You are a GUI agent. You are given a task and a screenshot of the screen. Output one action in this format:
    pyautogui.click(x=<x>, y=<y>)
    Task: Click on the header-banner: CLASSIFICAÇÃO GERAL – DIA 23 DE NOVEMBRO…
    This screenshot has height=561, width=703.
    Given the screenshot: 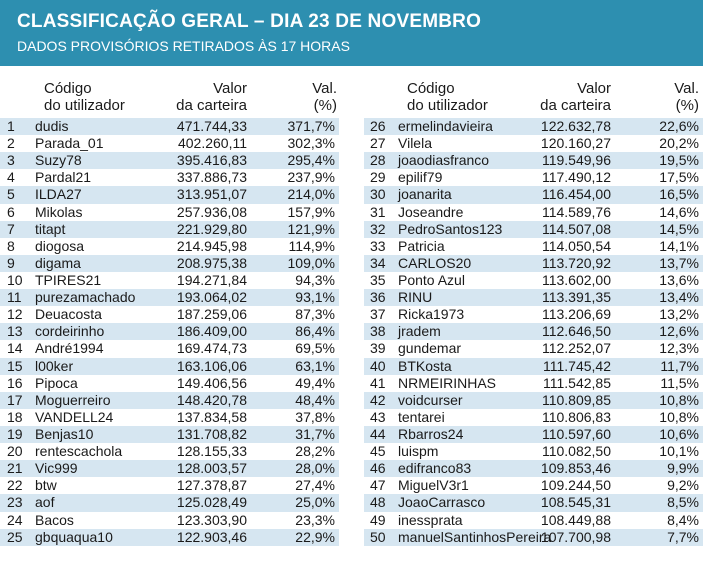 What is the action you would take?
    pyautogui.click(x=351, y=33)
    